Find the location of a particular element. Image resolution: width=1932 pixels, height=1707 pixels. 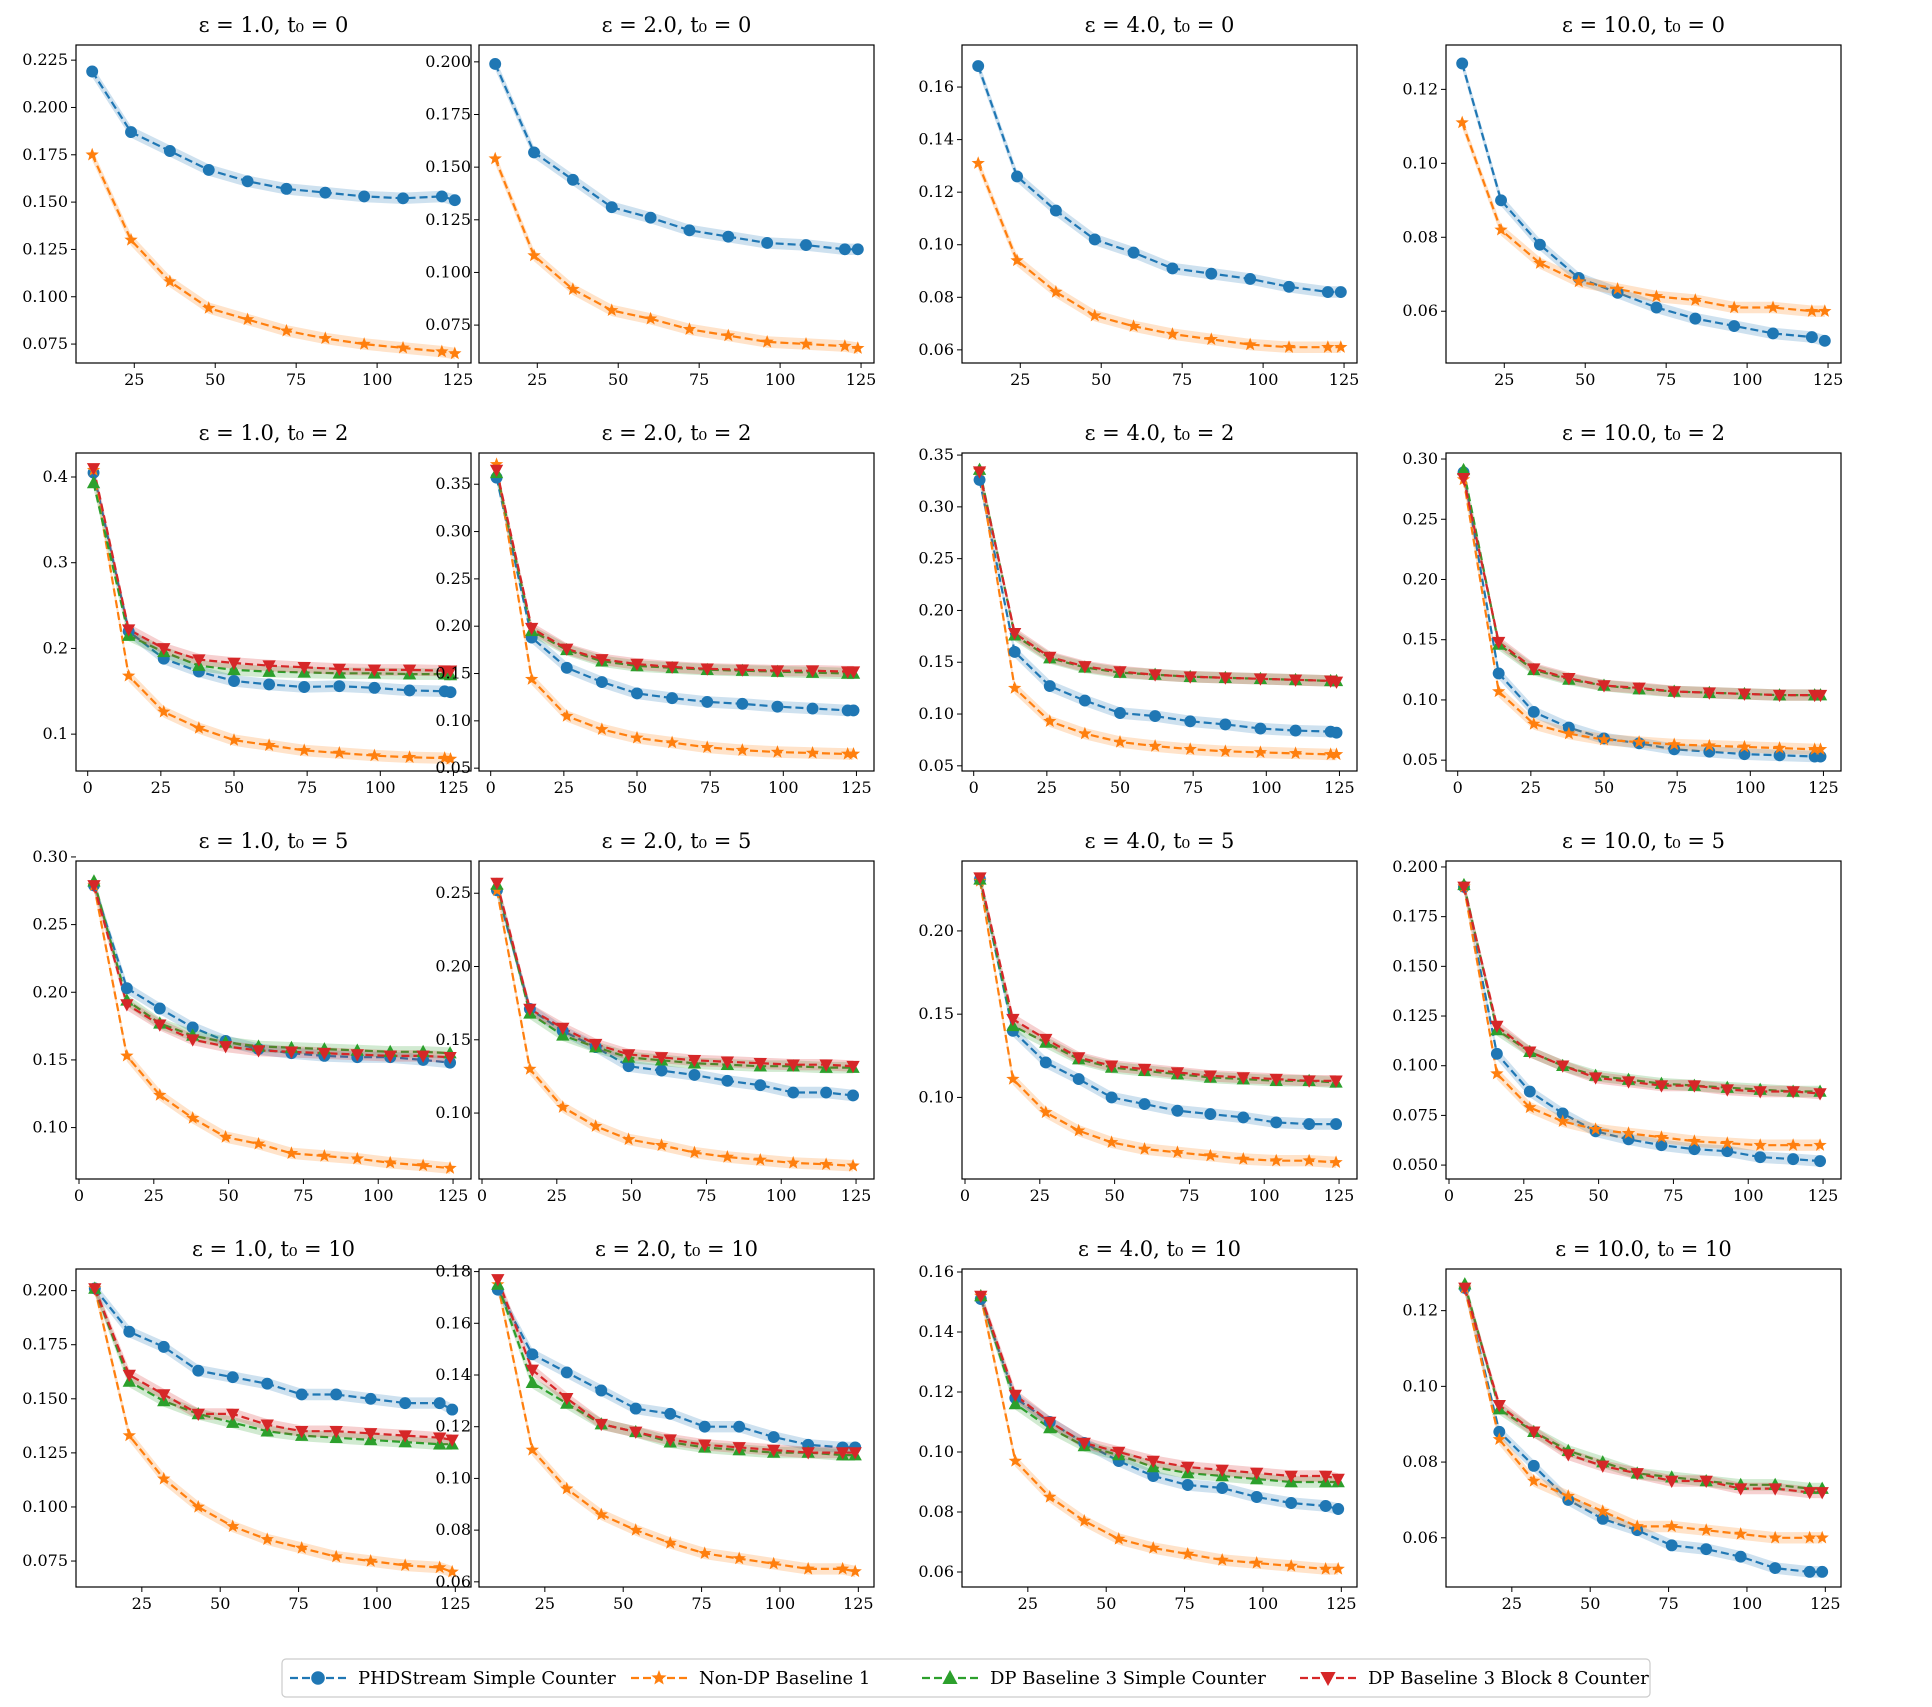

y-tick-label: 0.12 is located at coordinates (453, 1426).